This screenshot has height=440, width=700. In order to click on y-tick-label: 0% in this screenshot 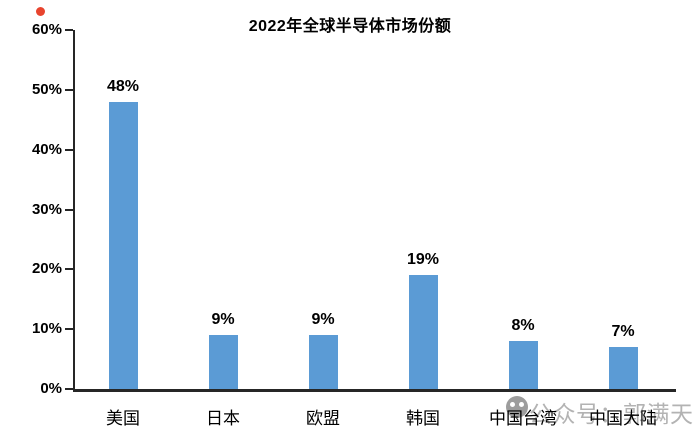, I will do `click(51, 388)`.